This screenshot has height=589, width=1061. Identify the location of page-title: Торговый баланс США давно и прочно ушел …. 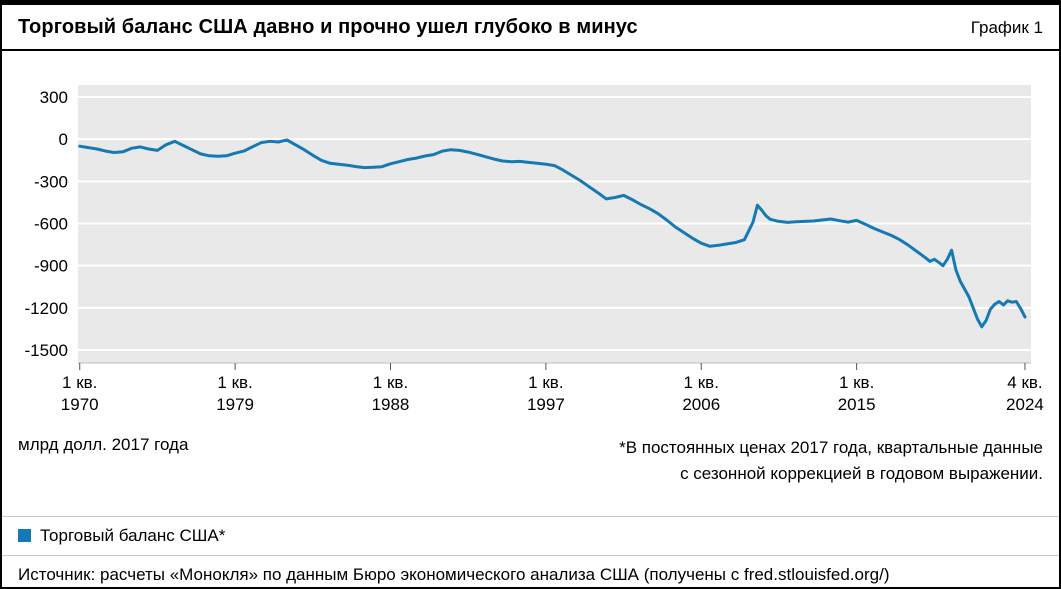
(328, 27).